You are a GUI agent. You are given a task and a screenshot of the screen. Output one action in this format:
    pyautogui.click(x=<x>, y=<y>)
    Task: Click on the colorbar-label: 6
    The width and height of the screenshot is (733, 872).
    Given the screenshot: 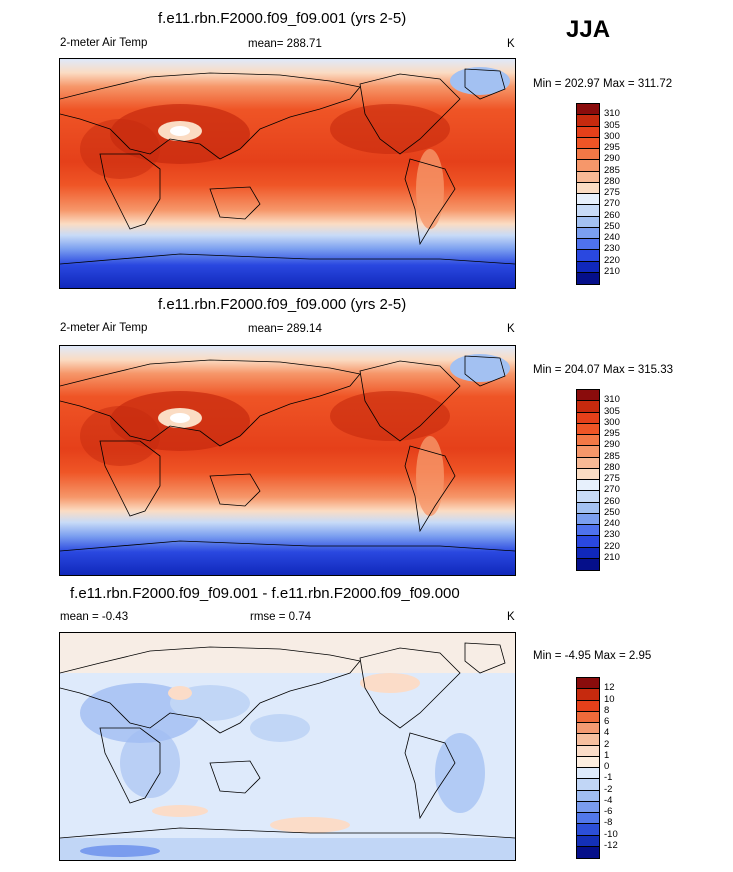 What is the action you would take?
    pyautogui.click(x=607, y=721)
    